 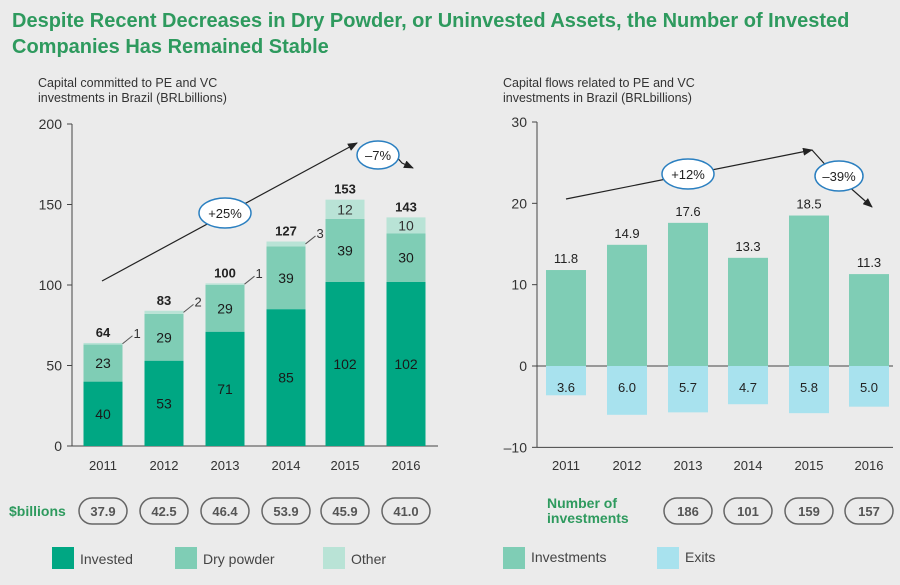 What do you see at coordinates (406, 206) in the screenshot?
I see `left-bar-total: 143` at bounding box center [406, 206].